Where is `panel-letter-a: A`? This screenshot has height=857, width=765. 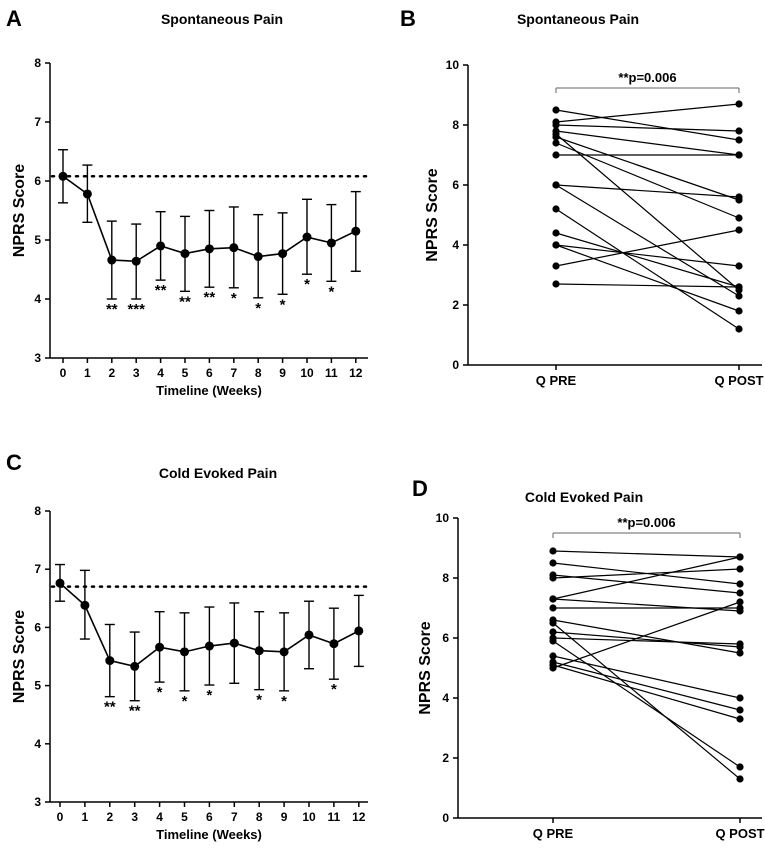 panel-letter-a: A is located at coordinates (14, 18).